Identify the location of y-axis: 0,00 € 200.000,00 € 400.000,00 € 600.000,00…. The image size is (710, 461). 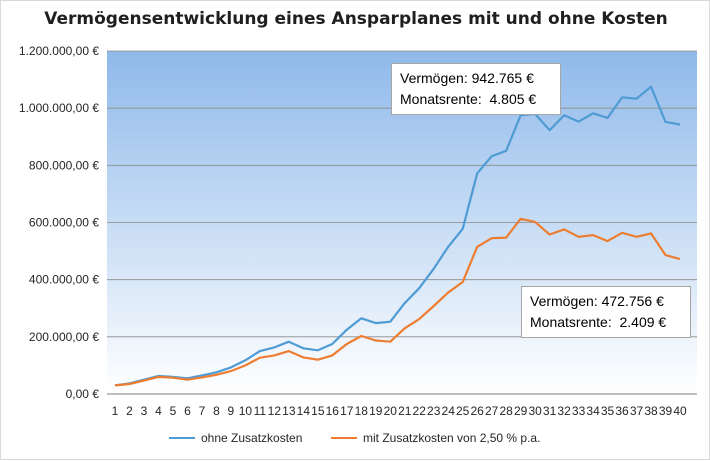
(59, 222).